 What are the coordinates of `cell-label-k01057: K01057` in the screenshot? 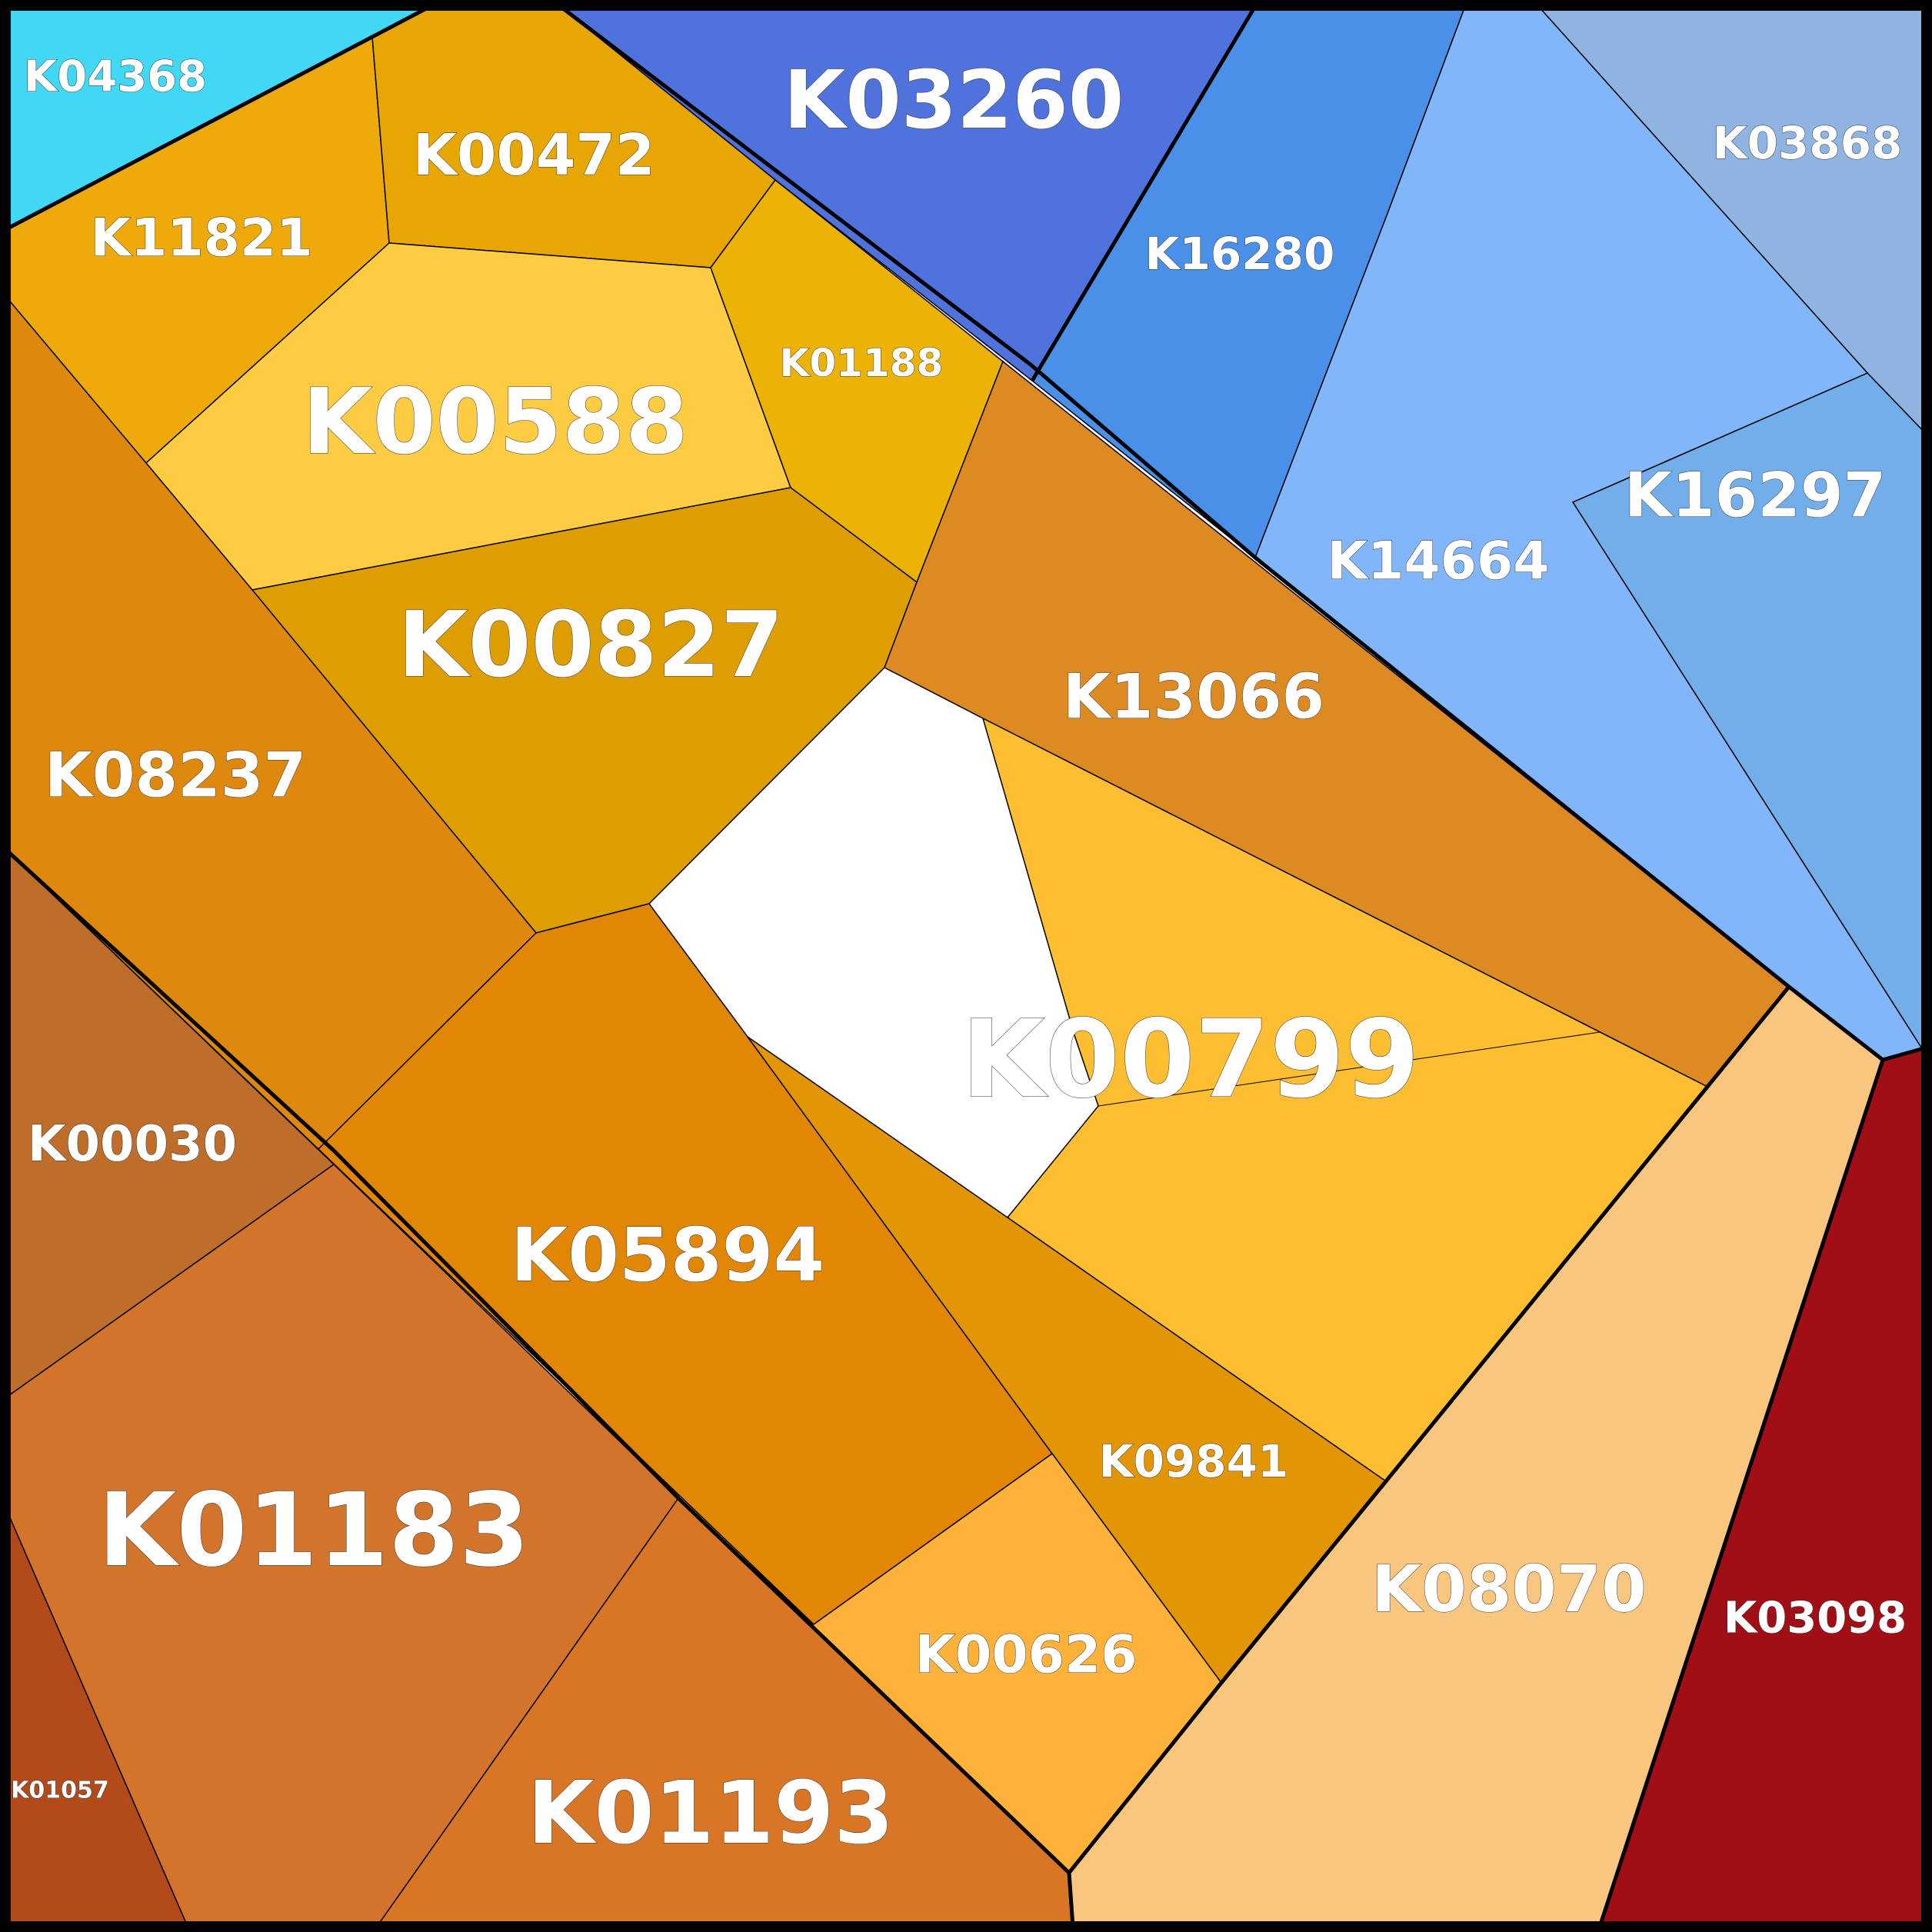 It's located at (60, 1790).